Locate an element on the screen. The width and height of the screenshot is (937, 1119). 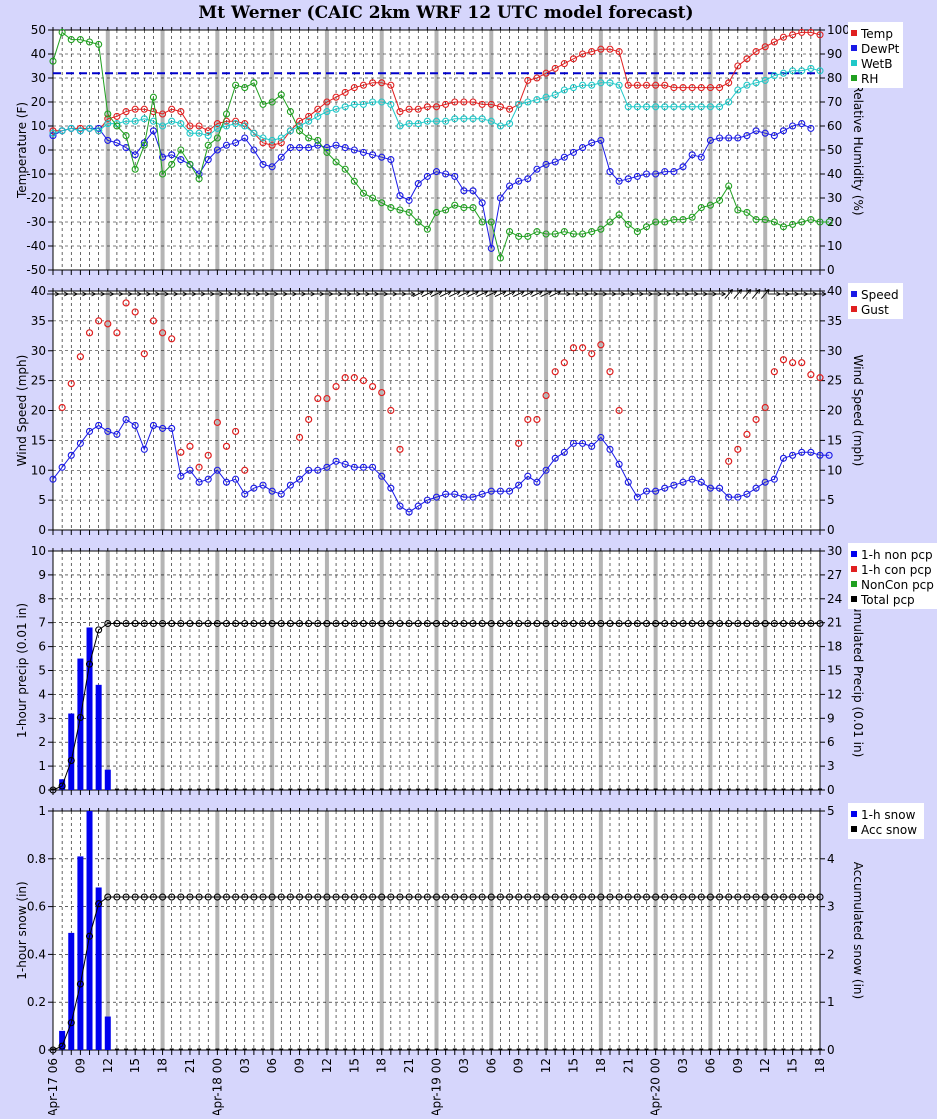
legend-label: 1-h non pcp is located at coordinates (897, 555).